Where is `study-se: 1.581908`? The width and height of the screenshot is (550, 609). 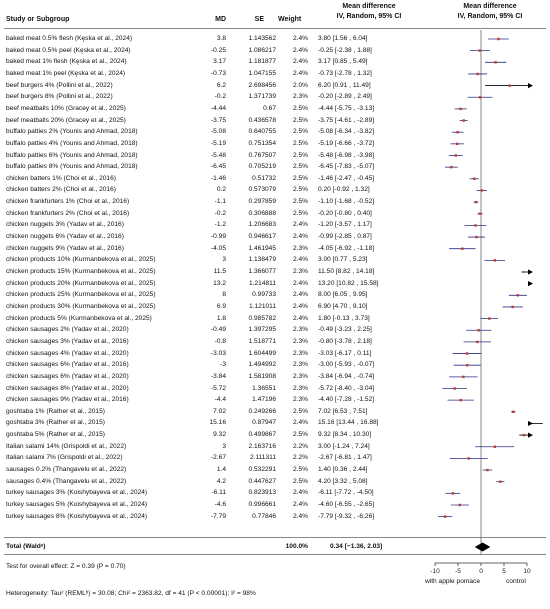 study-se: 1.581908 is located at coordinates (262, 376).